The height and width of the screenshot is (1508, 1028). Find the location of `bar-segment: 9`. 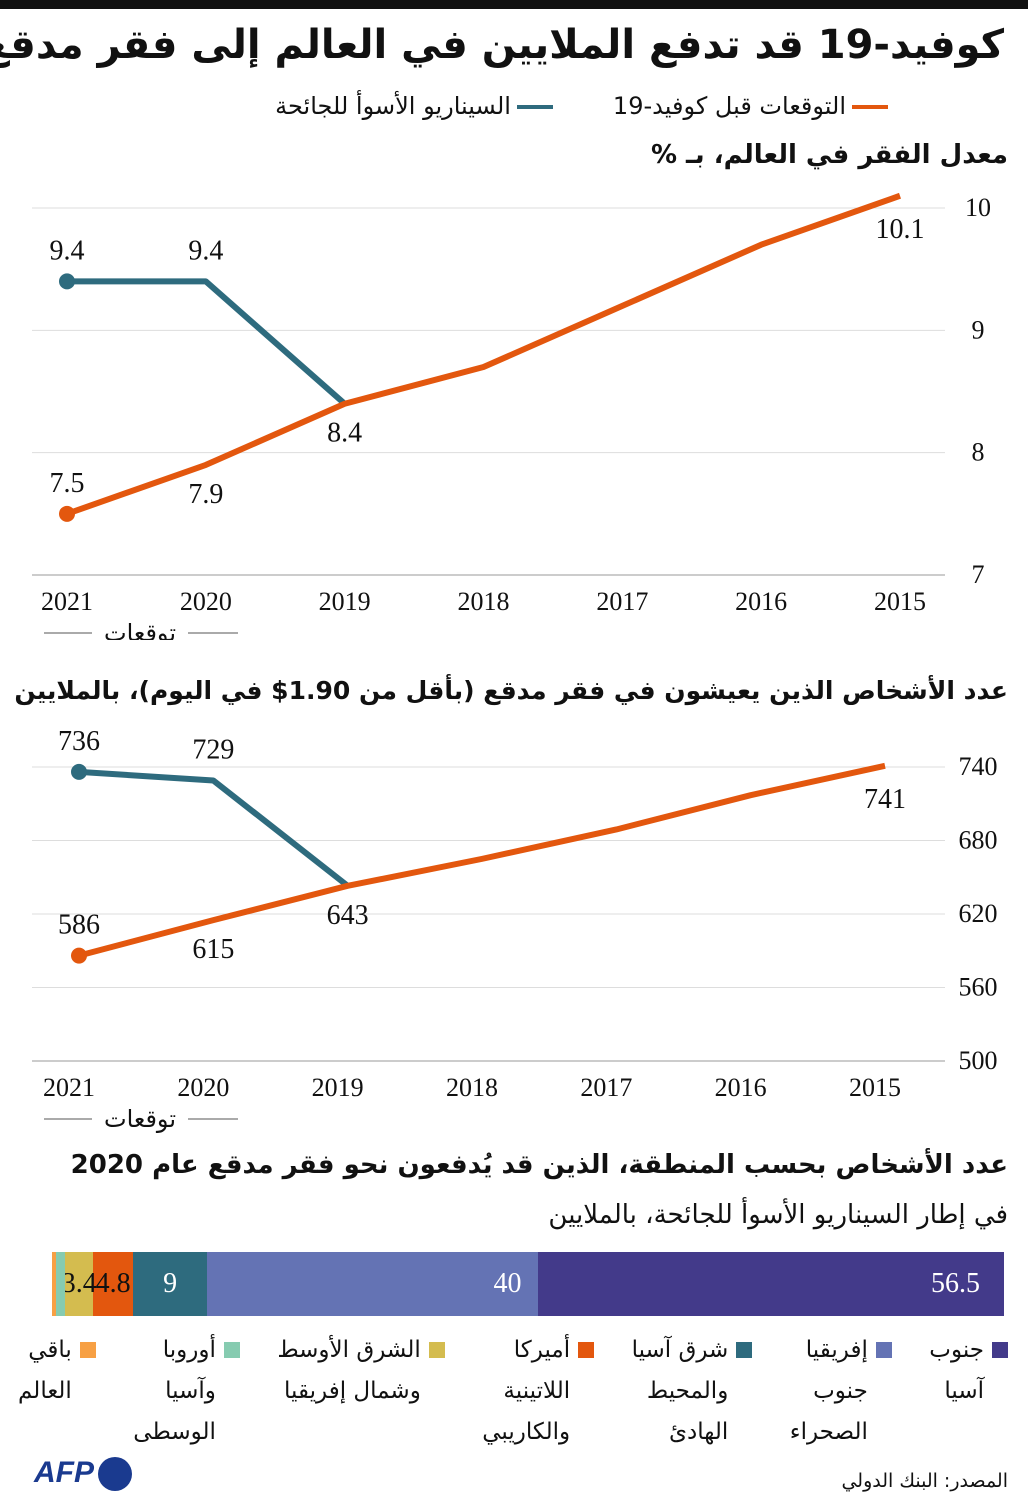

bar-segment: 9 is located at coordinates (170, 1284).